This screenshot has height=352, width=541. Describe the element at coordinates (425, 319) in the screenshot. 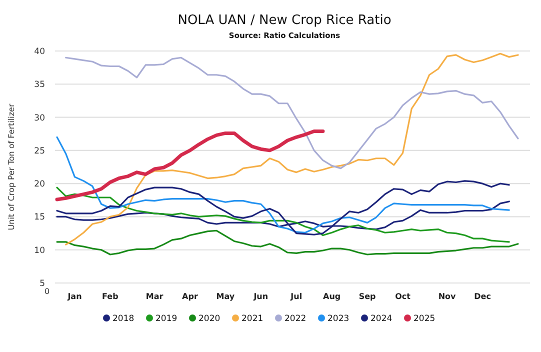

I see `legend-label: 2025` at that location.